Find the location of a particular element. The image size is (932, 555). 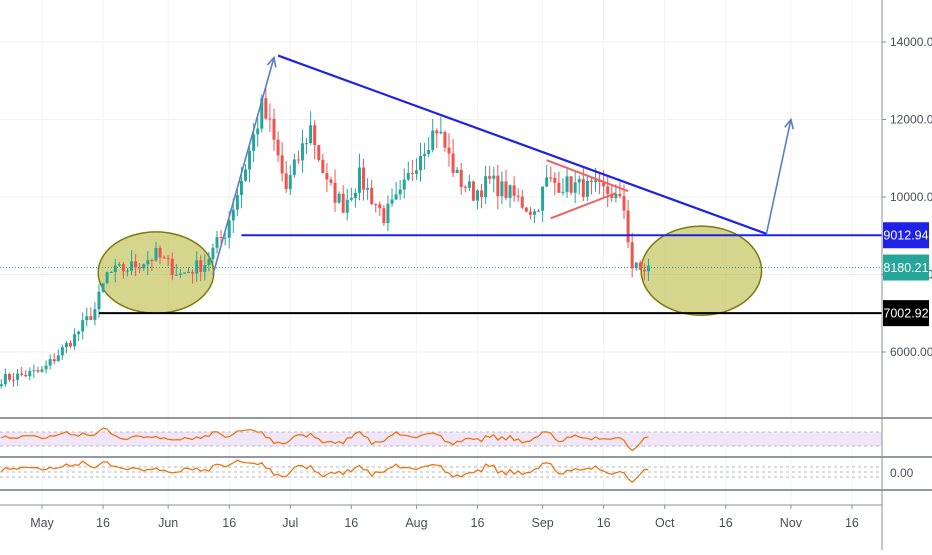

rsi-band is located at coordinates (441, 439).